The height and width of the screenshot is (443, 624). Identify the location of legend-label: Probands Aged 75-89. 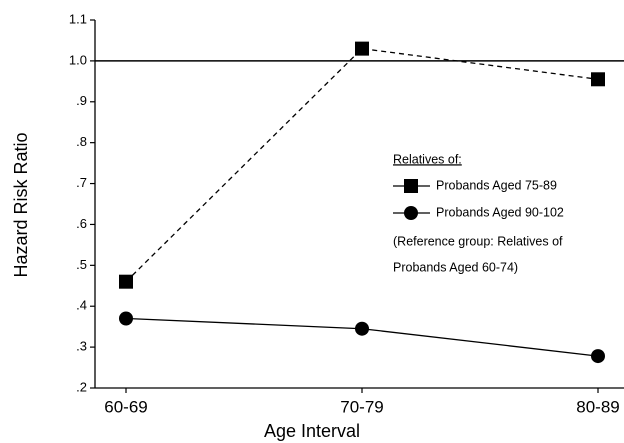
(496, 185).